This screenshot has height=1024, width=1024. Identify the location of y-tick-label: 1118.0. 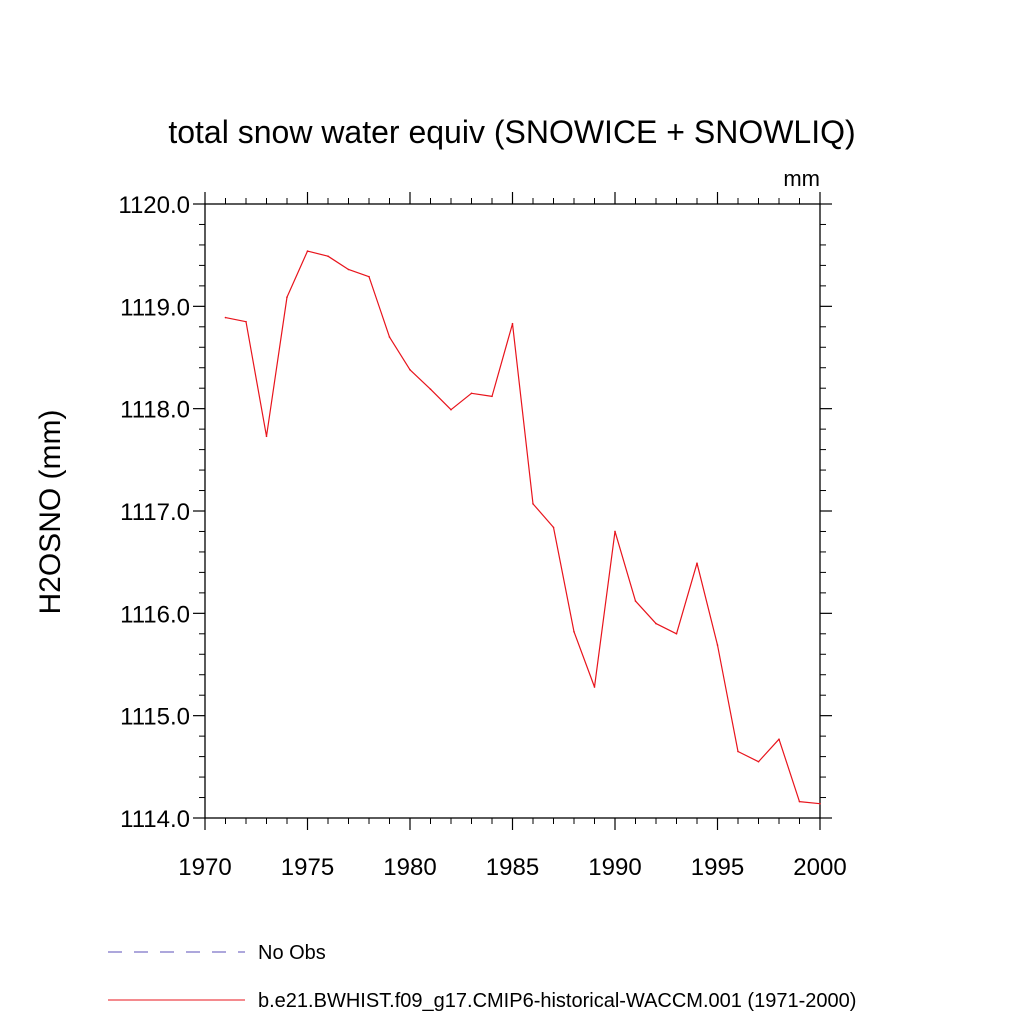
(155, 410).